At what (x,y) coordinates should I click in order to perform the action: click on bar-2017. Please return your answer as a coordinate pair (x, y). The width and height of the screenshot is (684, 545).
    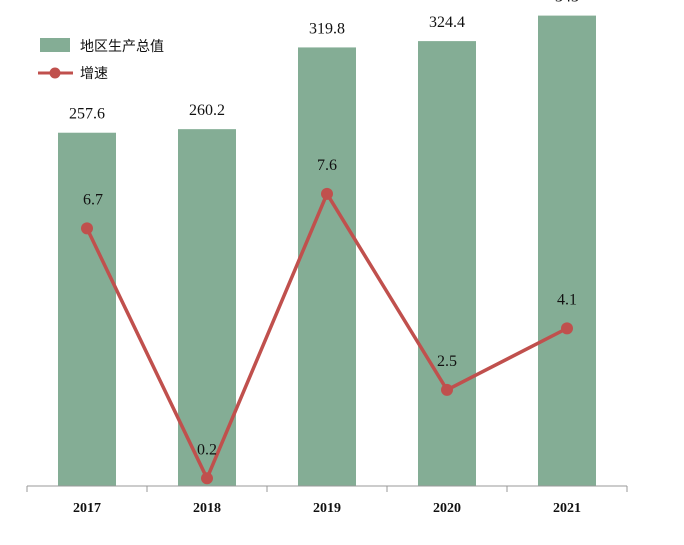
    Looking at the image, I should click on (87, 309).